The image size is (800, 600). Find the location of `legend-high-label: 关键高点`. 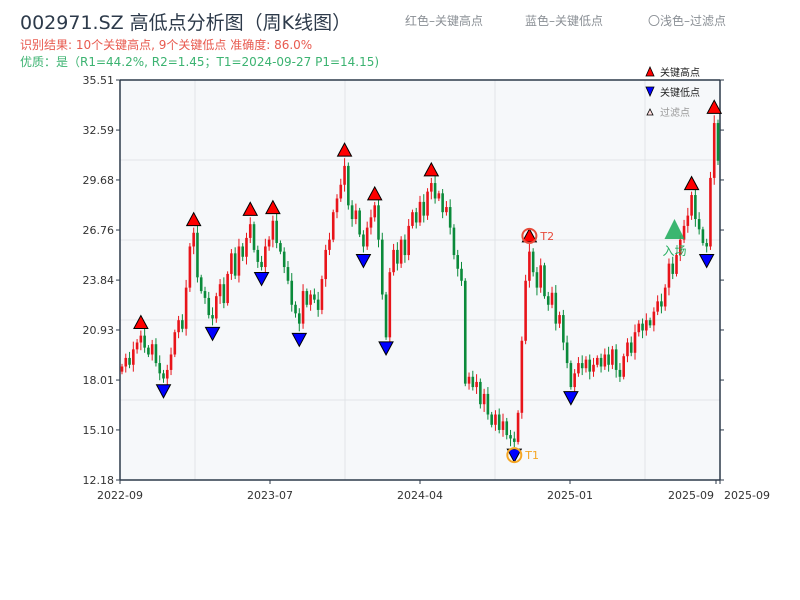

legend-high-label: 关键高点 is located at coordinates (680, 72).